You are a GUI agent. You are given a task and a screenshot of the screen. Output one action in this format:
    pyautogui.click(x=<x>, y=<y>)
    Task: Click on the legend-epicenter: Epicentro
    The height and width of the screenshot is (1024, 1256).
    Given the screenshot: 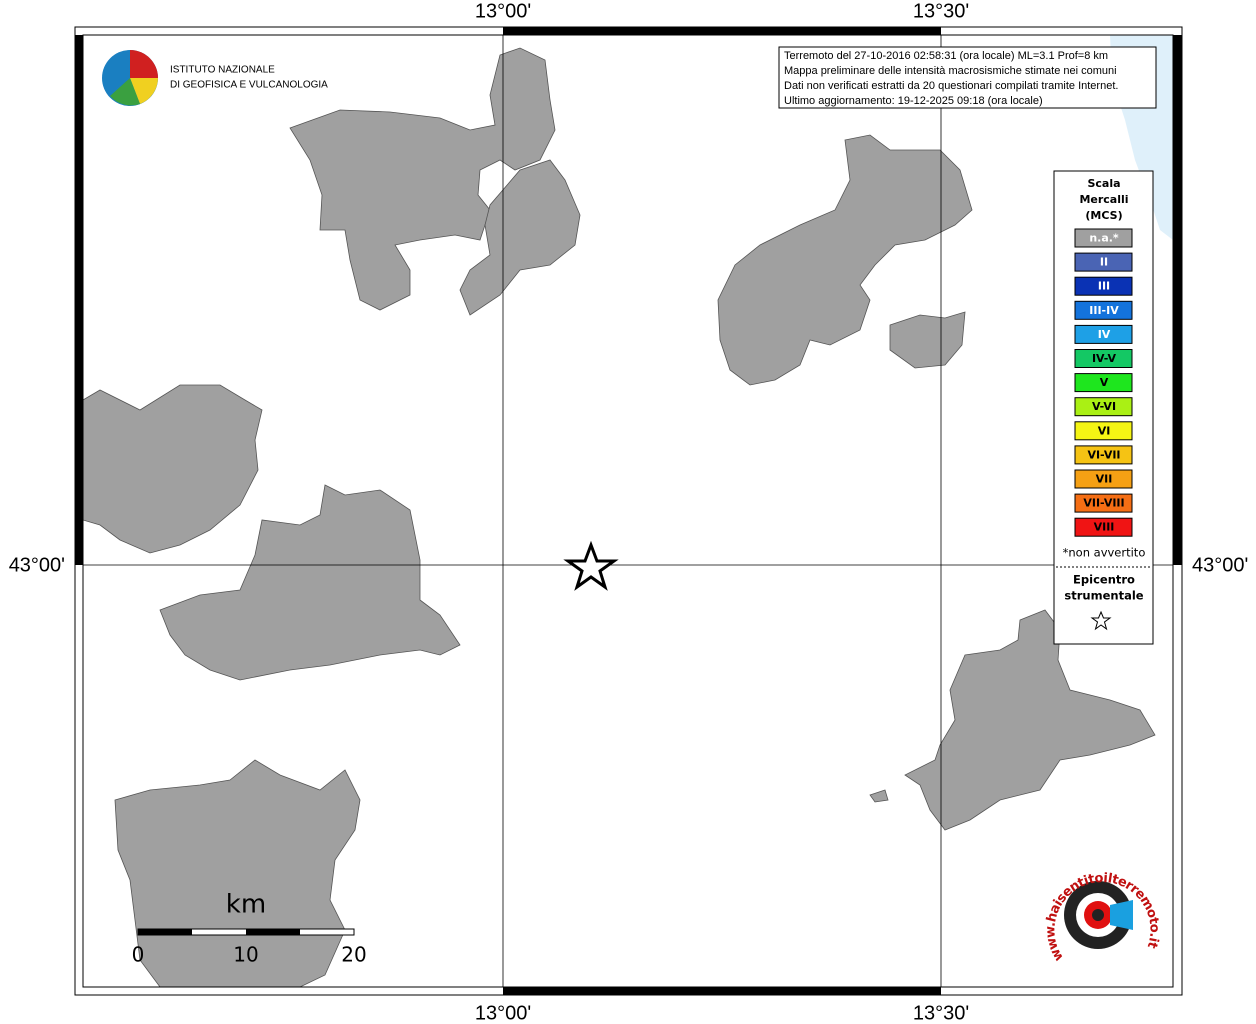 What is the action you would take?
    pyautogui.click(x=1104, y=580)
    